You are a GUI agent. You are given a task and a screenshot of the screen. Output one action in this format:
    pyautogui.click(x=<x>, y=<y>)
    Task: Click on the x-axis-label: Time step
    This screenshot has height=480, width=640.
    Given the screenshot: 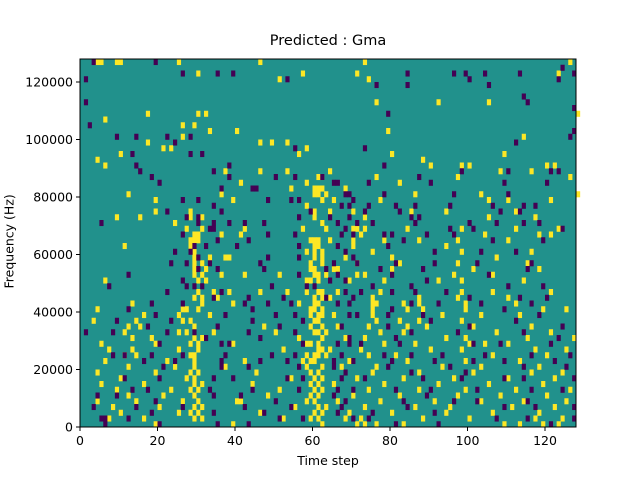 What is the action you would take?
    pyautogui.click(x=328, y=460)
    